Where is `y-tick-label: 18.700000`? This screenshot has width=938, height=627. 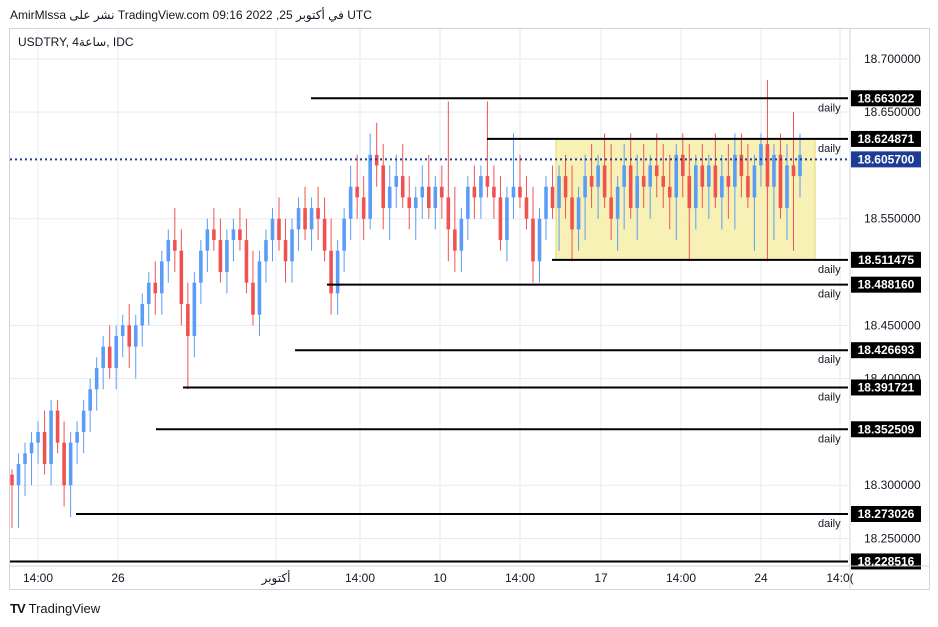 y-tick-label: 18.700000 is located at coordinates (892, 59).